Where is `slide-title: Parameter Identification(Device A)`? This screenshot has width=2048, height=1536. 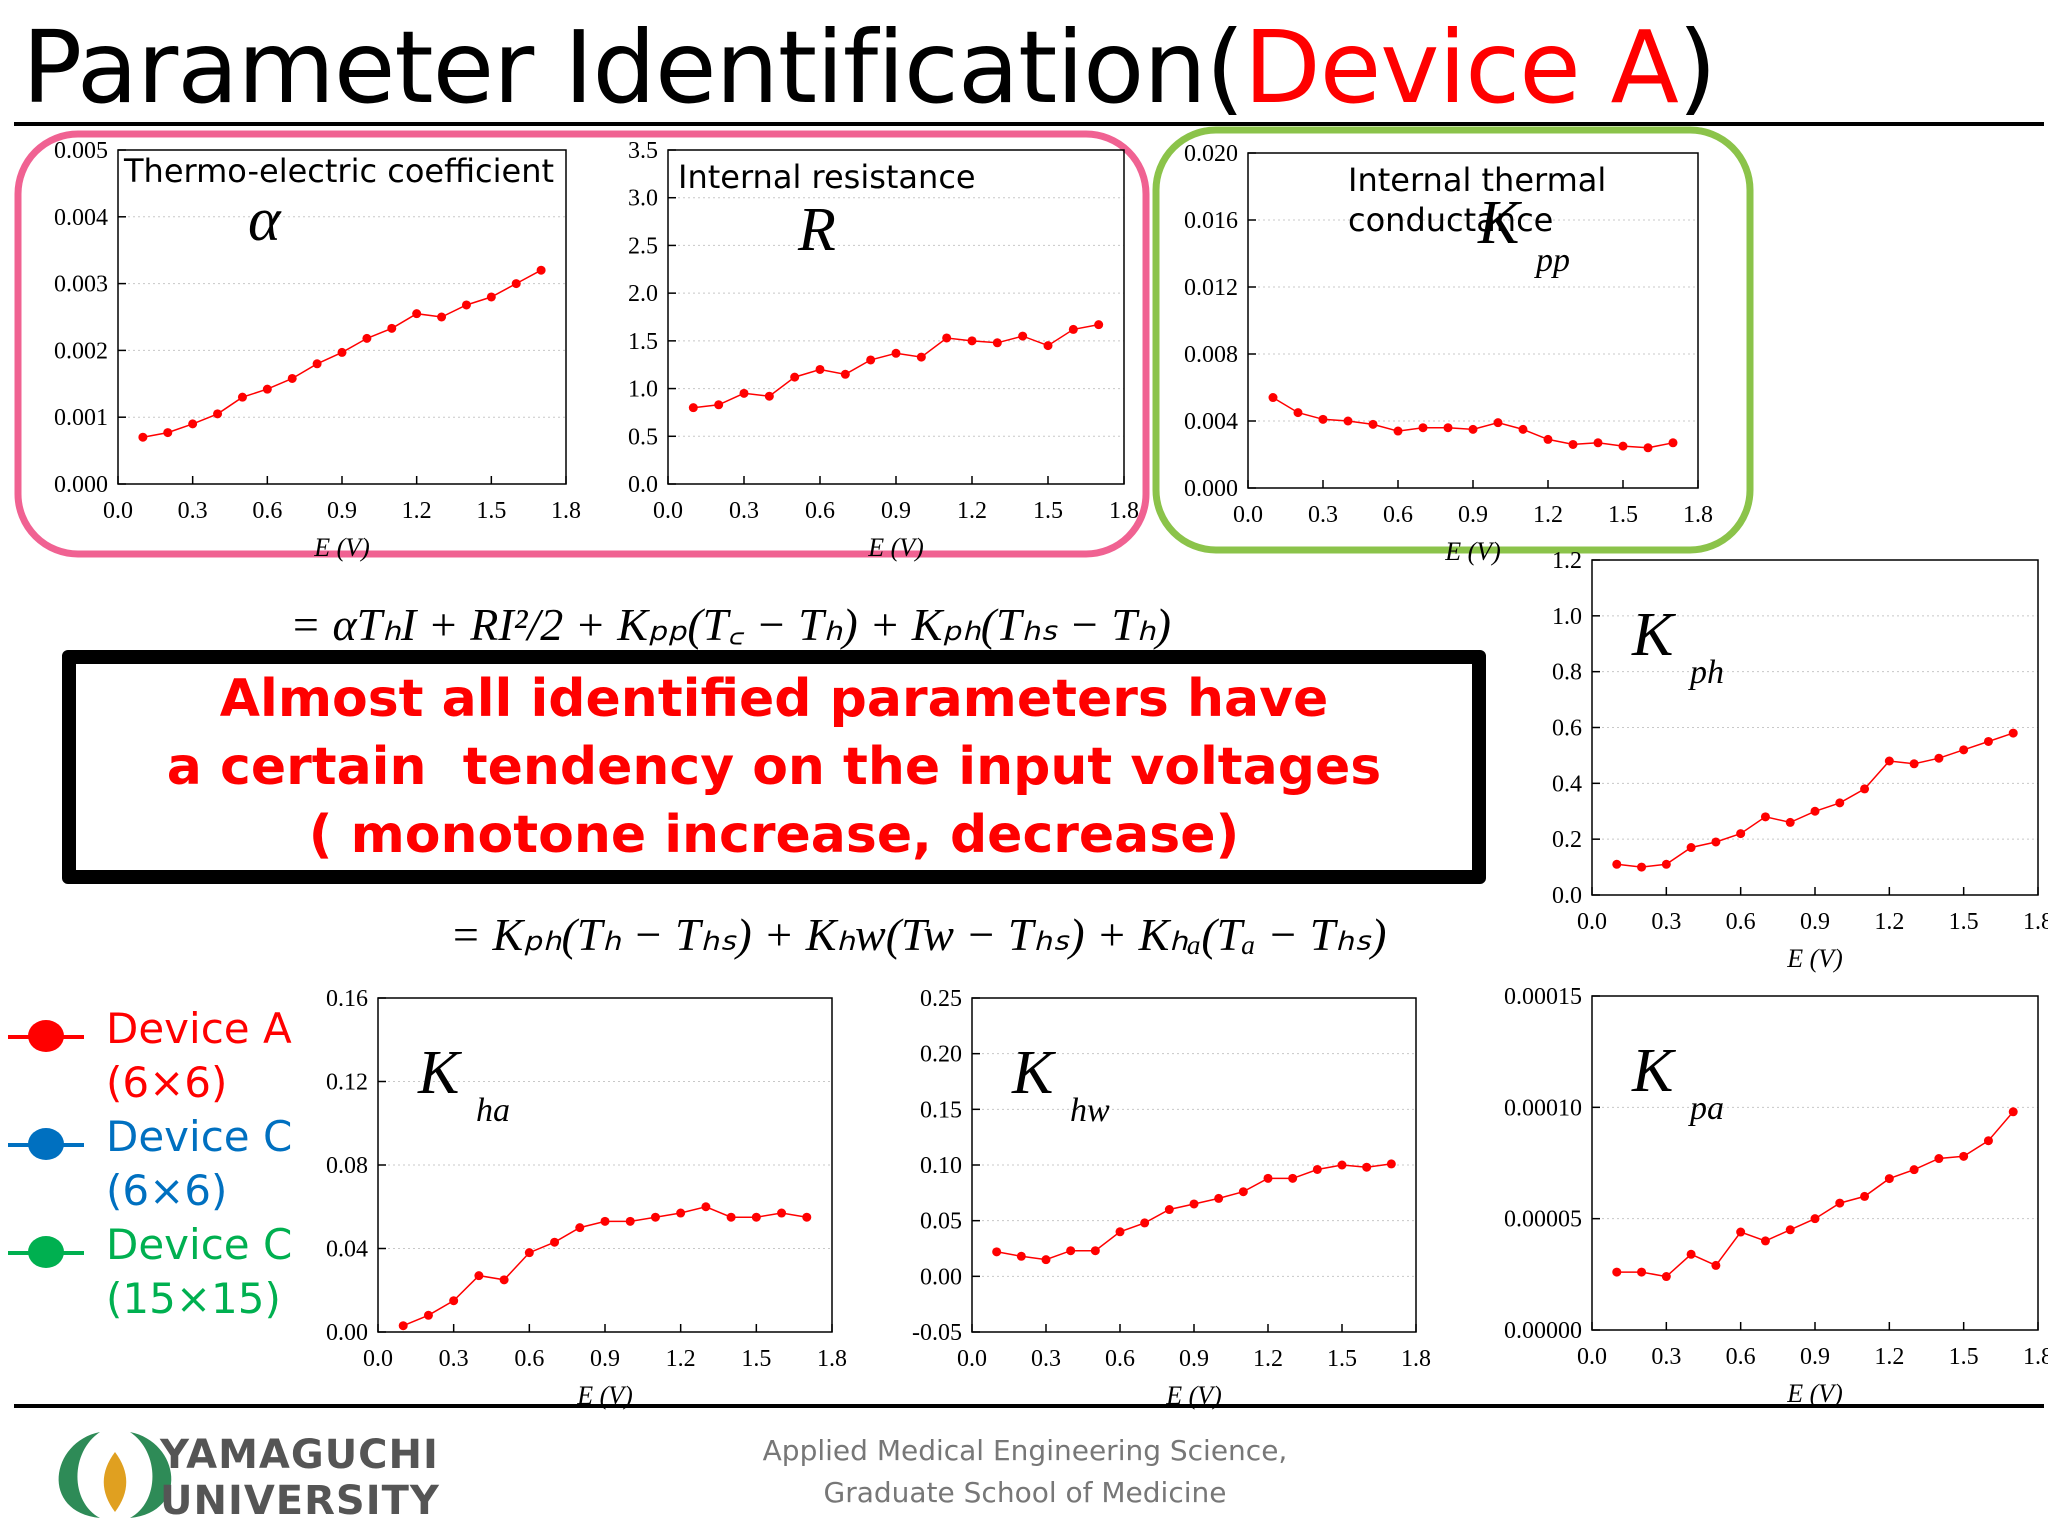 slide-title: Parameter Identification(Device A) is located at coordinates (869, 68).